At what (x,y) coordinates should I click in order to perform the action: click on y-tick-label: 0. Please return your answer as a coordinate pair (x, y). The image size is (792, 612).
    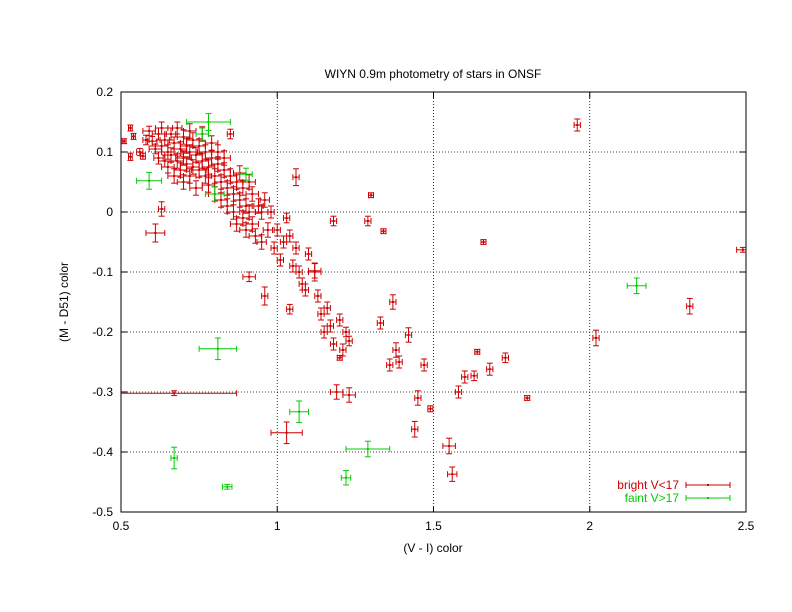
    Looking at the image, I should click on (109, 212).